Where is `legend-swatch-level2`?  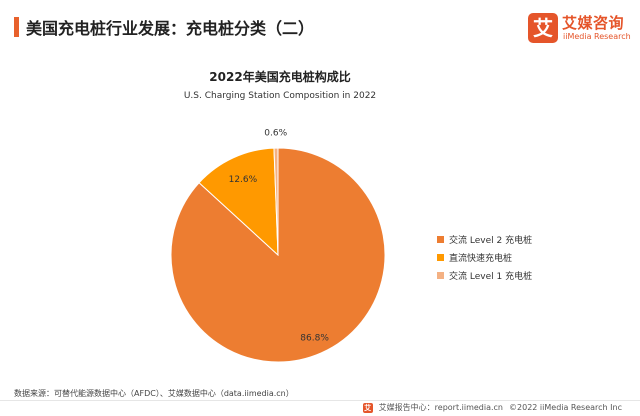
legend-swatch-level2 is located at coordinates (440, 239).